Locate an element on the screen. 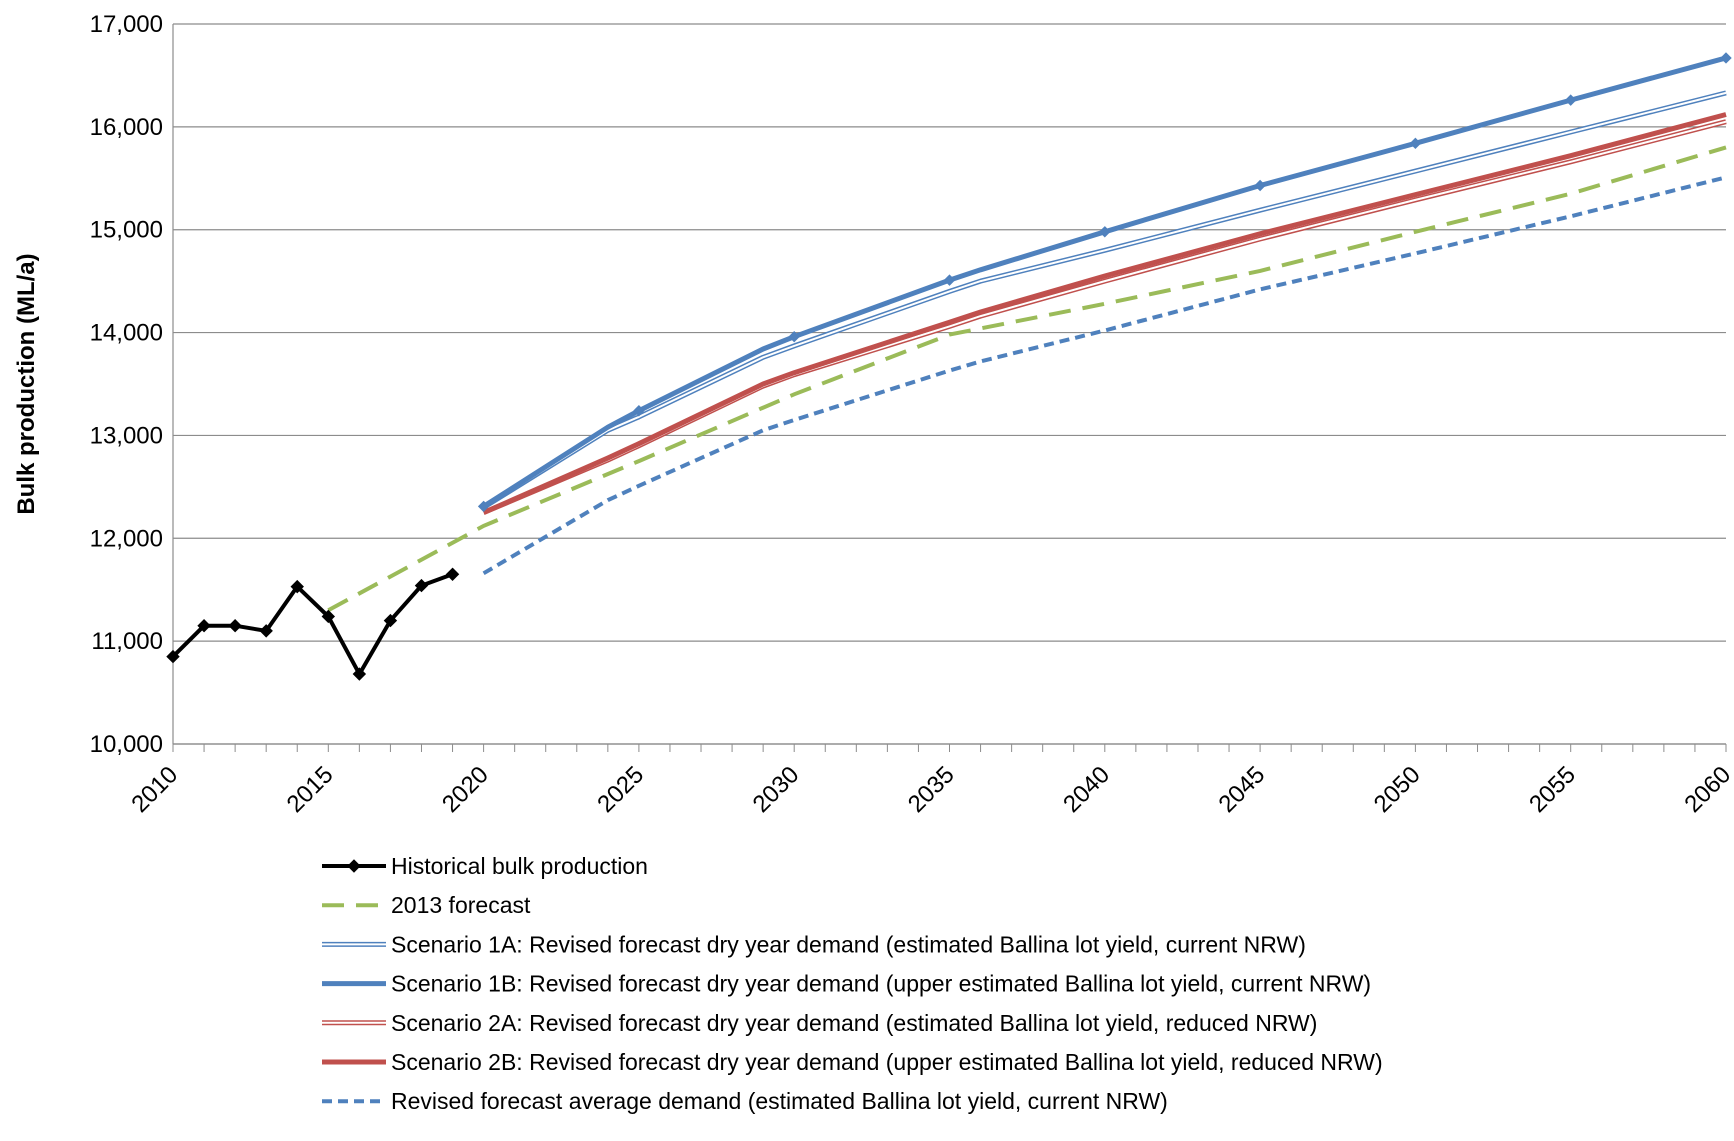  x-tick-label: 2060 is located at coordinates (1706, 789).